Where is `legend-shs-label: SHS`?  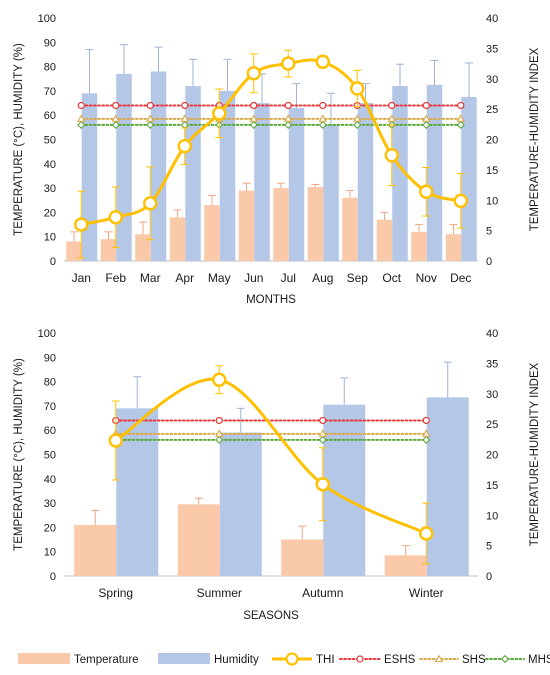
legend-shs-label: SHS is located at coordinates (474, 660).